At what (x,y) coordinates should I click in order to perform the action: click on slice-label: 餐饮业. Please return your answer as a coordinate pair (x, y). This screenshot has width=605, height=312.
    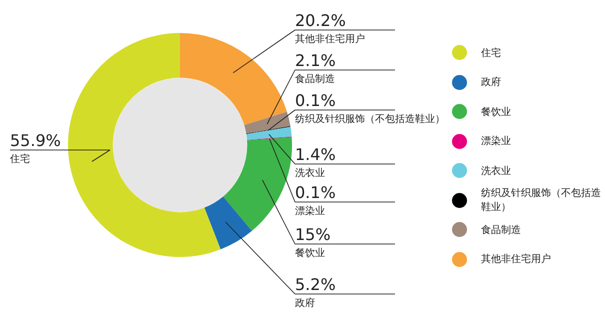
    Looking at the image, I should click on (310, 253).